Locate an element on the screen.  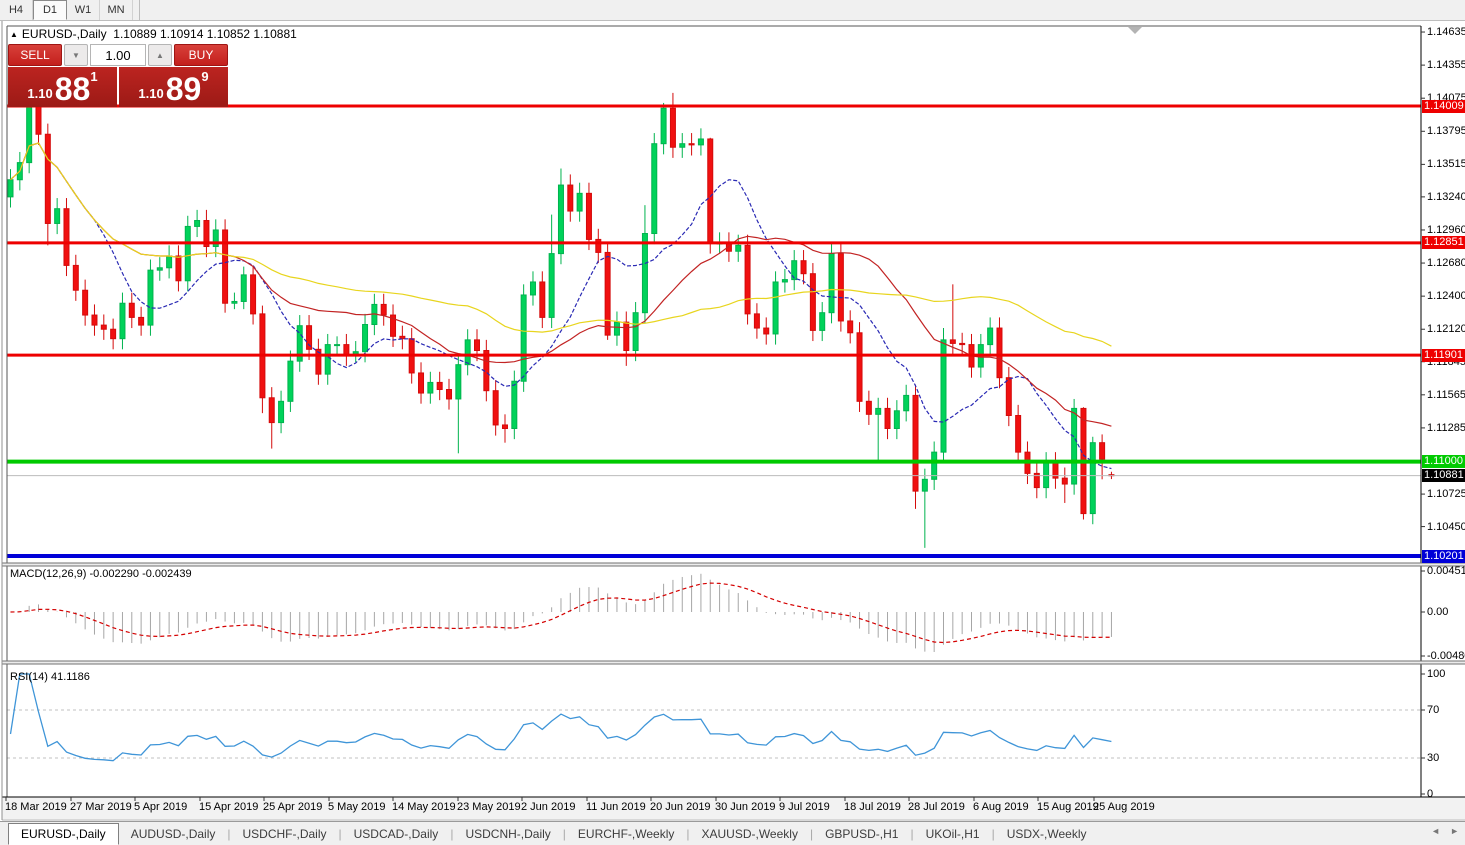
timeframe-toolbar: H4 D1 W1 MN is located at coordinates (732, 10).